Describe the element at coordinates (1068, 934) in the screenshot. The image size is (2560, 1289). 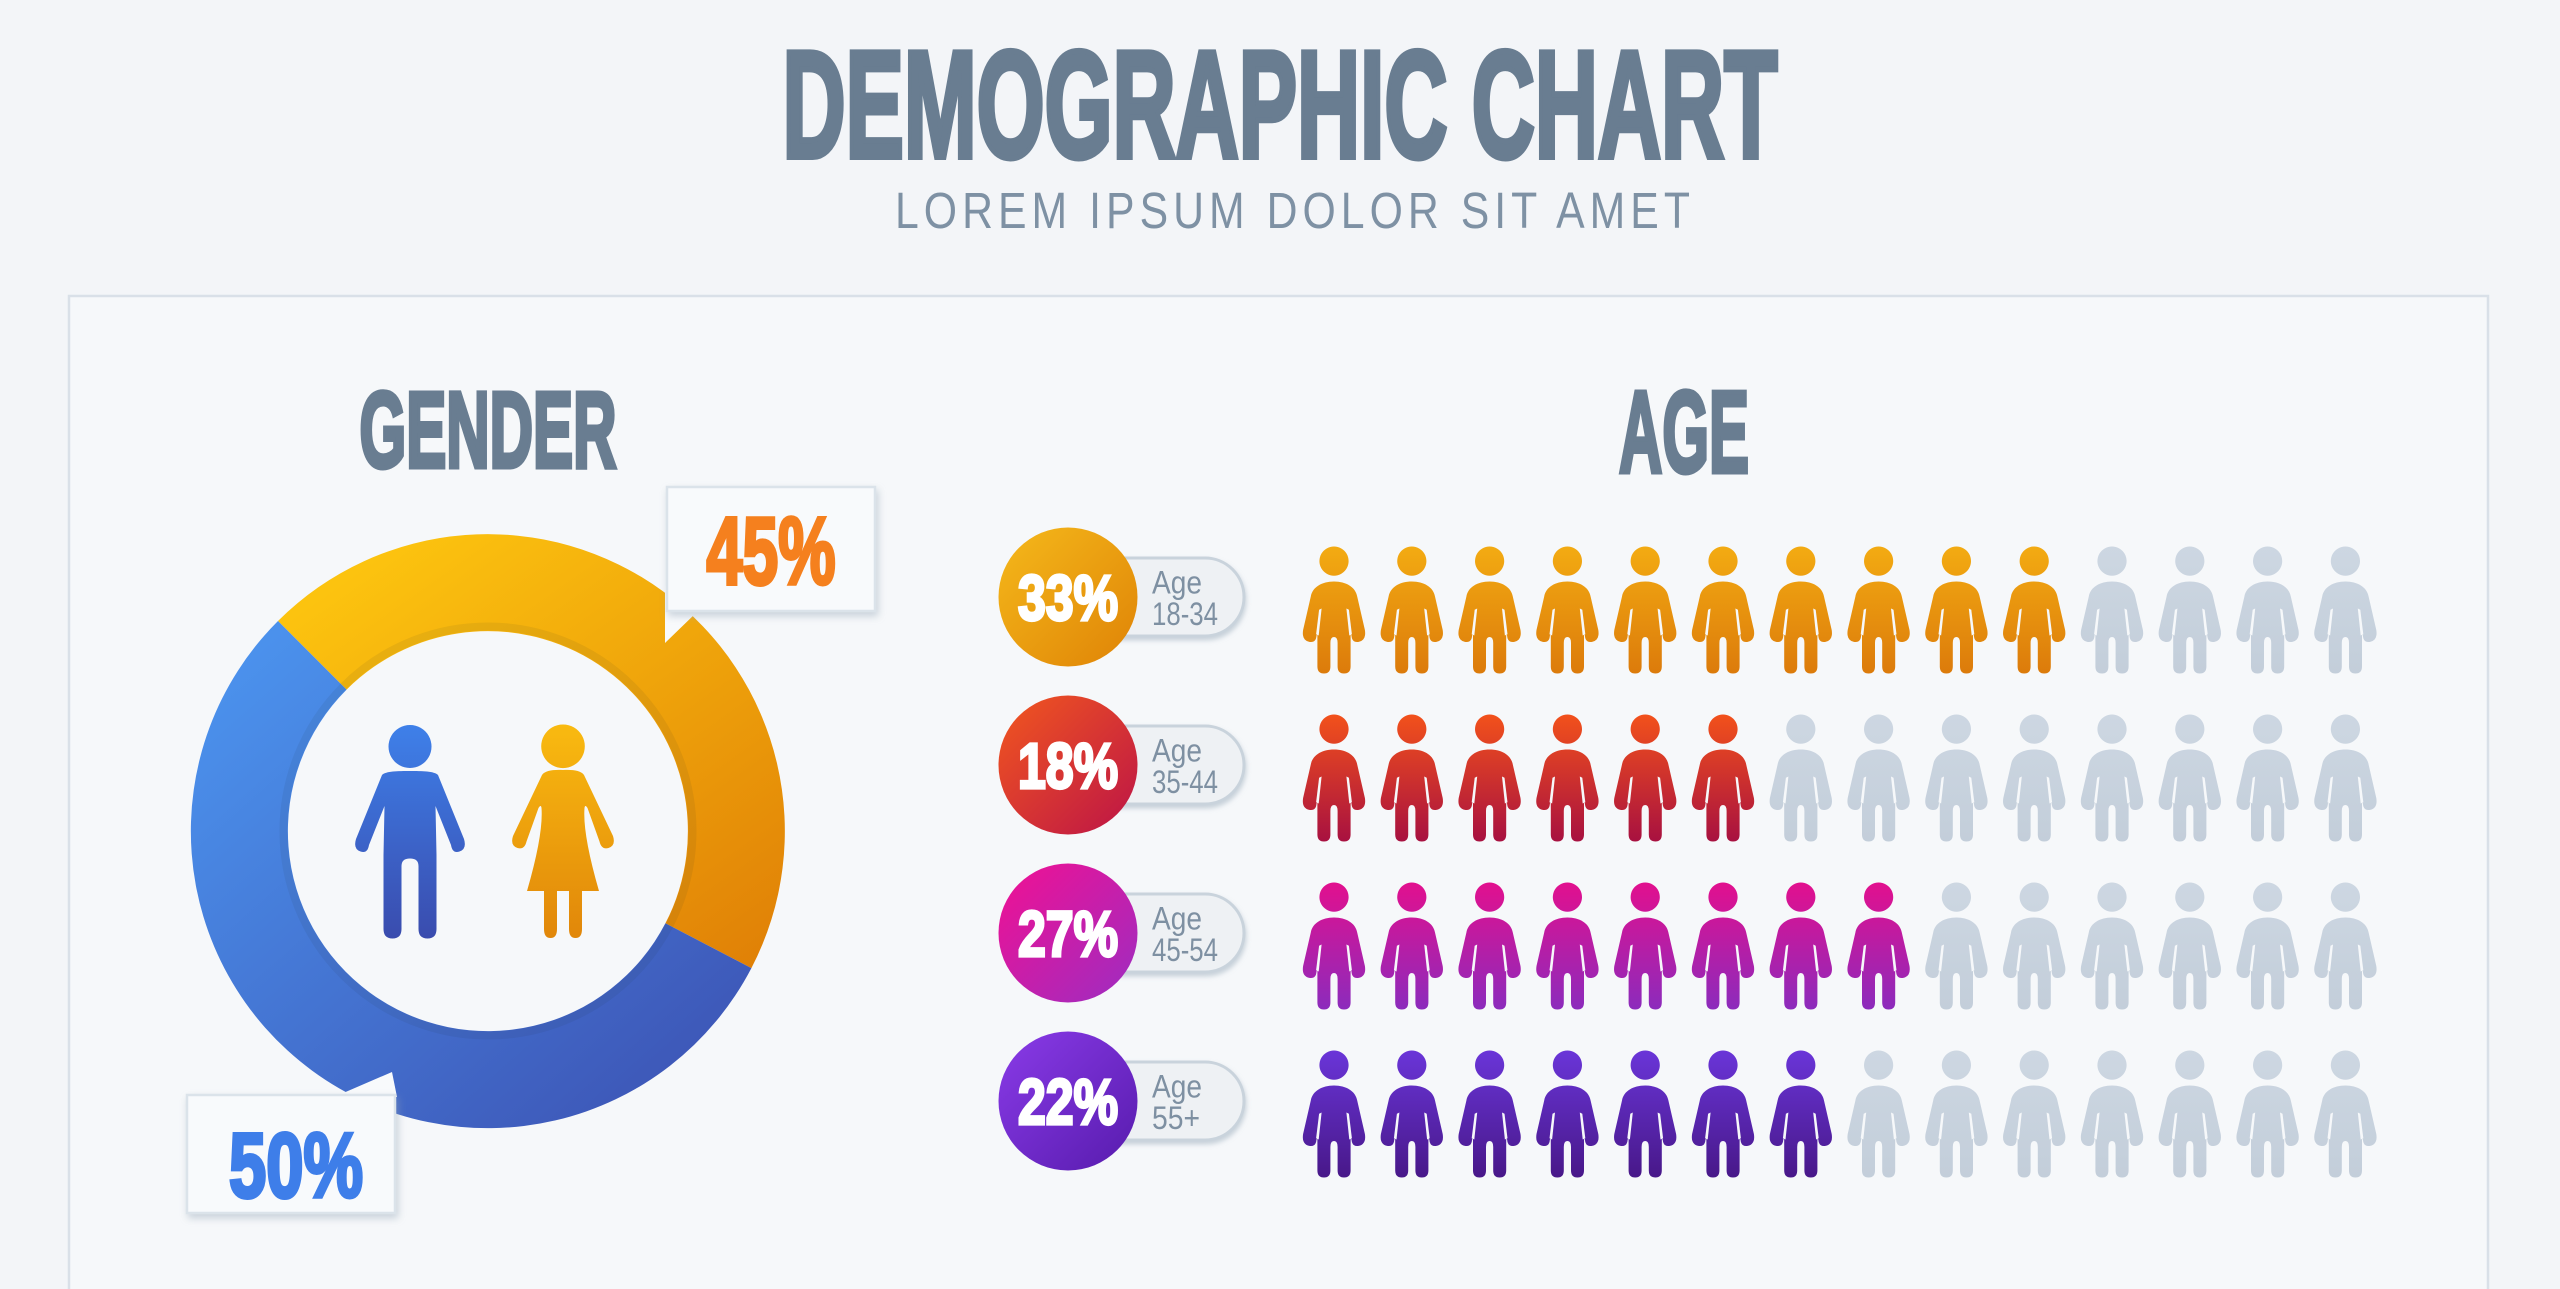
I see `svg-text: 27%` at that location.